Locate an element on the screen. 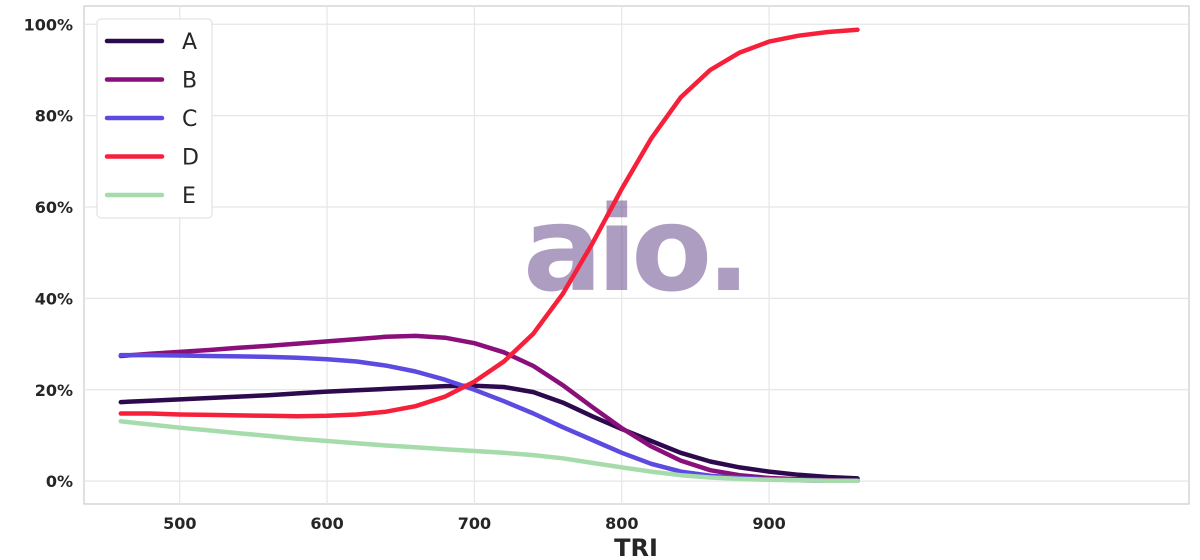  legend-label-a: A is located at coordinates (189, 42).